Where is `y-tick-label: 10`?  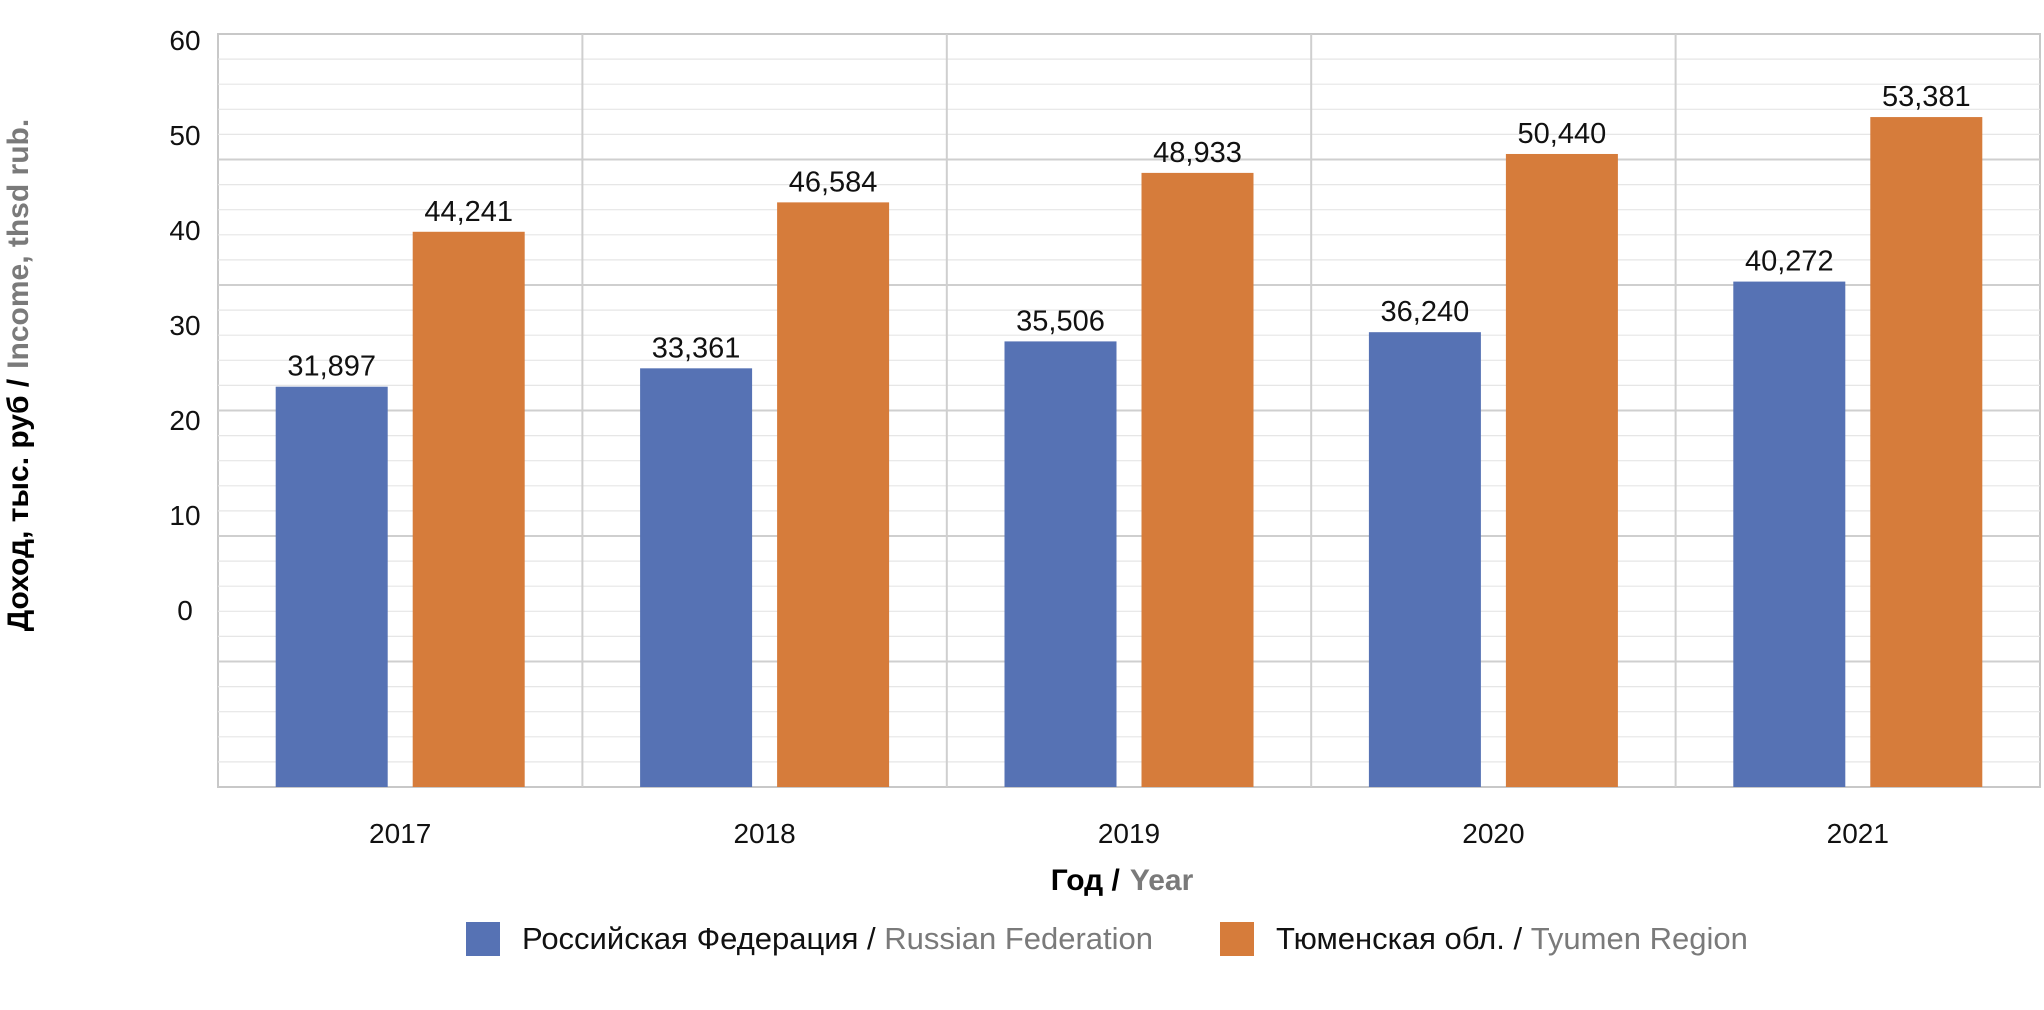
y-tick-label: 10 is located at coordinates (184, 515).